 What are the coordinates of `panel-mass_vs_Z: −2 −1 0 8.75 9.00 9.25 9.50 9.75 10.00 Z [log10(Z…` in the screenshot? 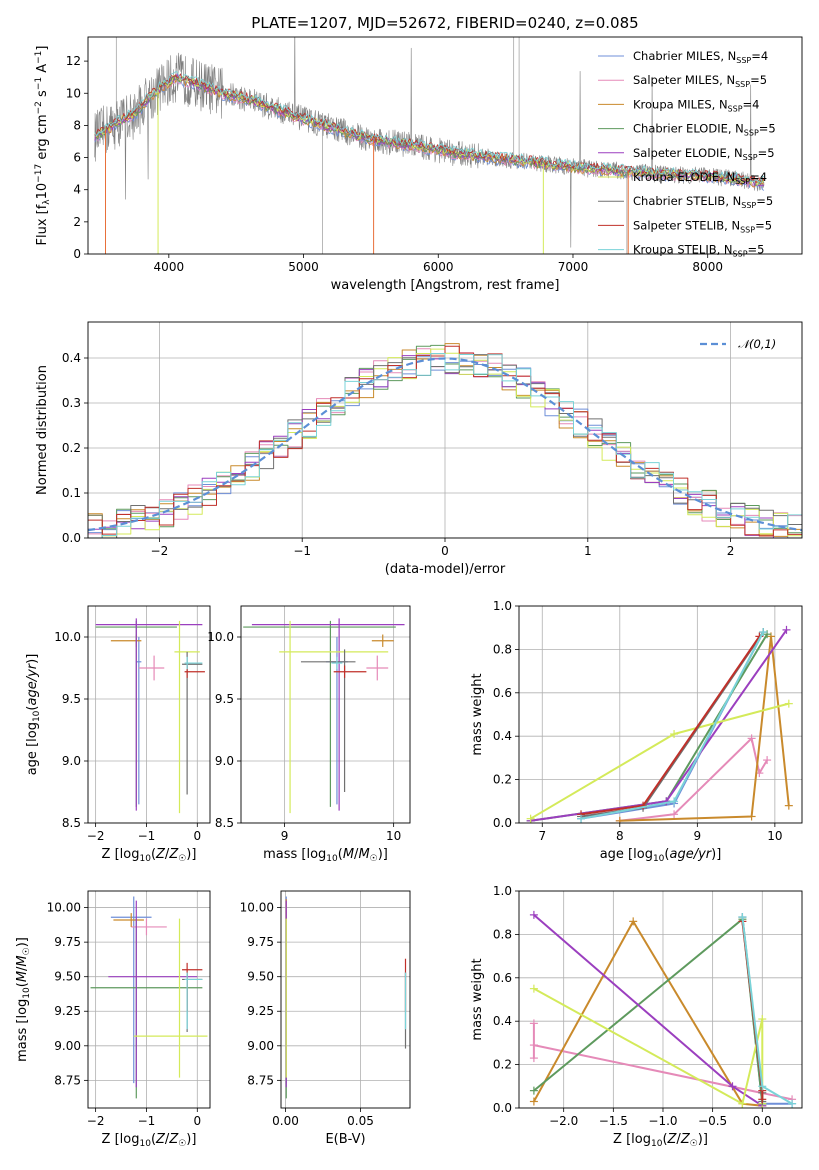 It's located at (113, 1019).